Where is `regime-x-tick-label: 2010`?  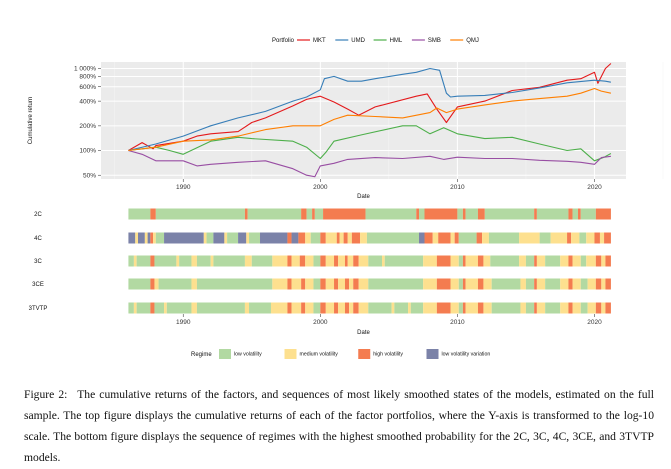
regime-x-tick-label: 2010 is located at coordinates (457, 322).